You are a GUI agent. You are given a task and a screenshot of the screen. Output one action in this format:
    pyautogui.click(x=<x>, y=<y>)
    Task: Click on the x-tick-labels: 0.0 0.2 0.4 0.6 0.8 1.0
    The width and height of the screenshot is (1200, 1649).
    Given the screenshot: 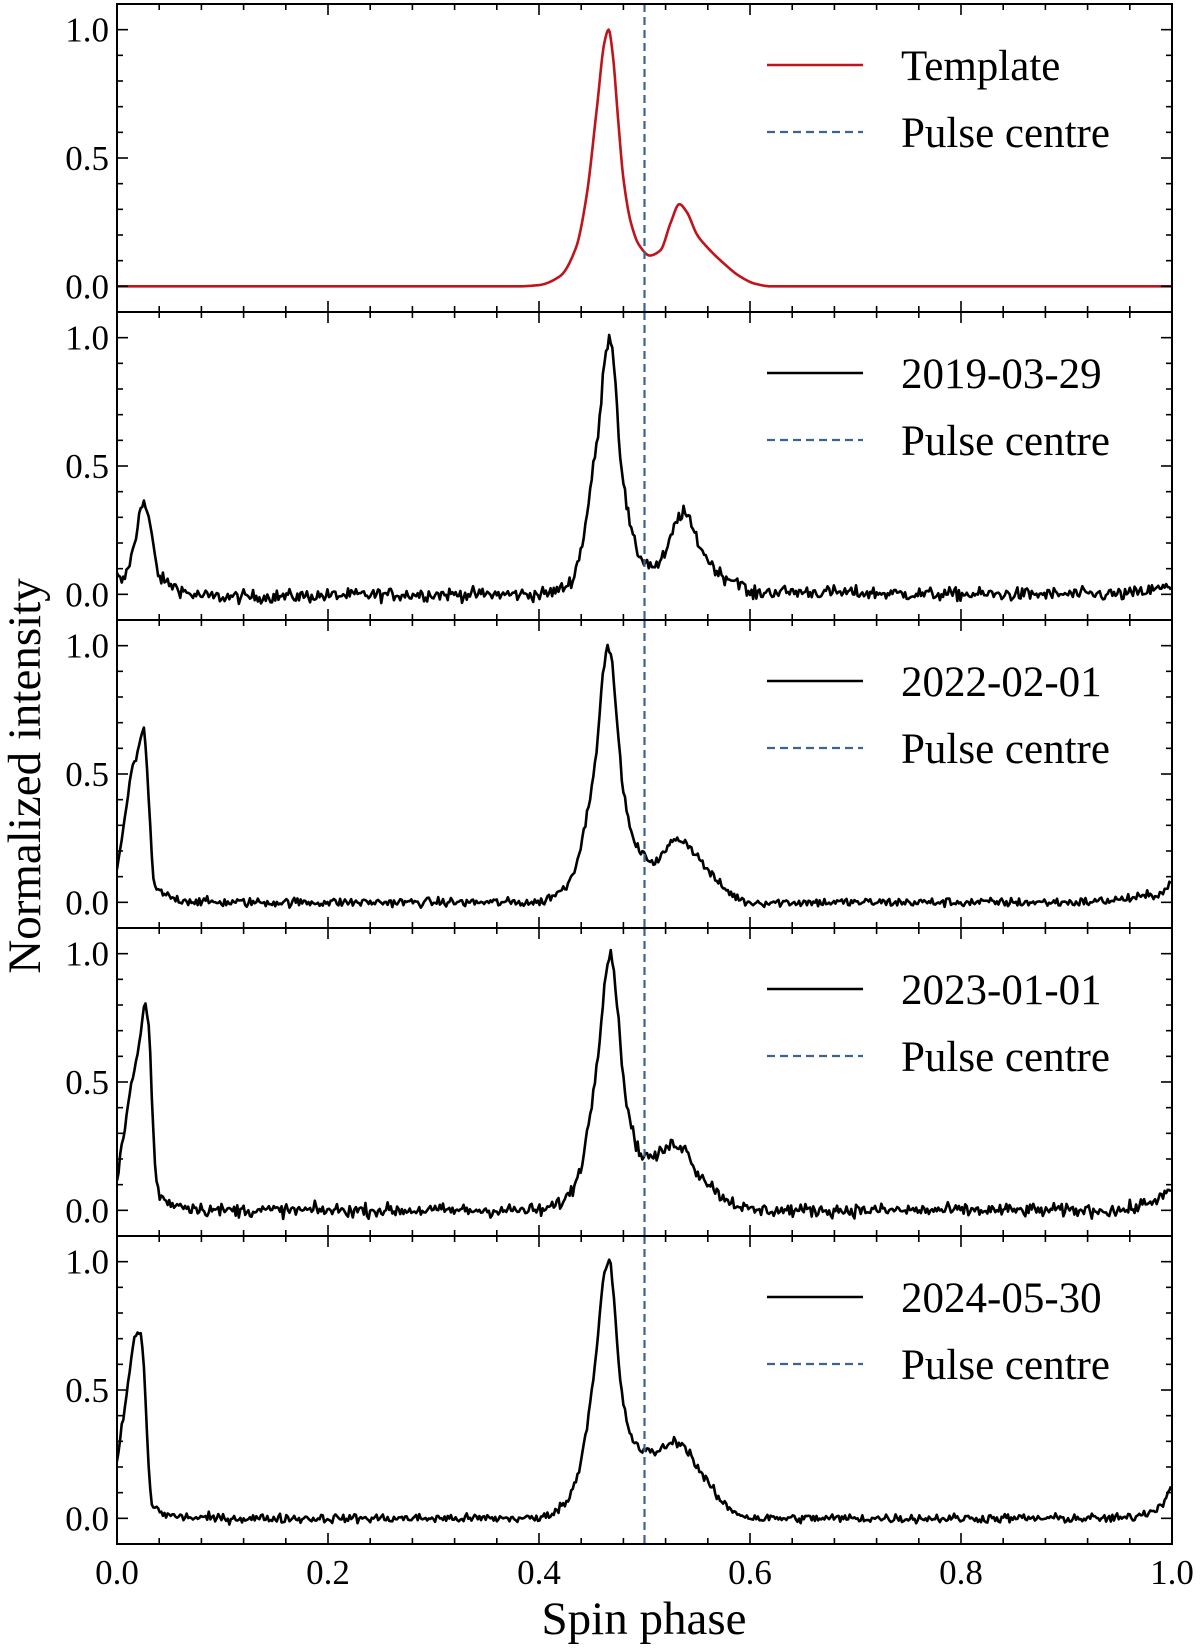 What is the action you would take?
    pyautogui.click(x=644, y=1572)
    